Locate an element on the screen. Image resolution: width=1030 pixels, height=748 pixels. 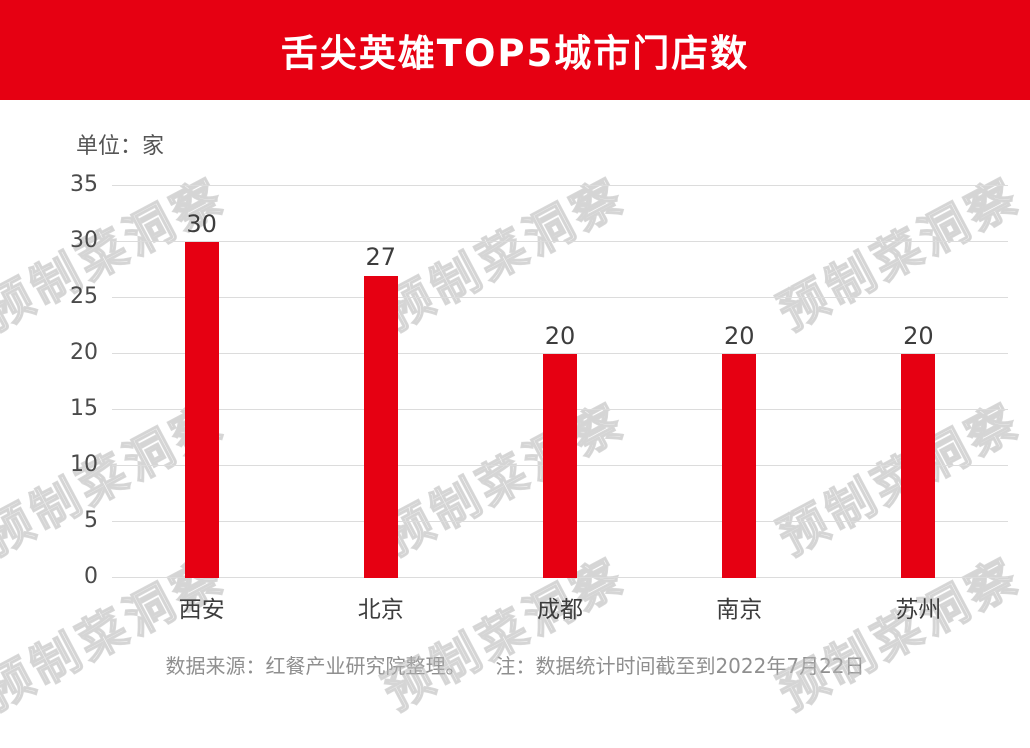
bar-value-label: 30 is located at coordinates (201, 223).